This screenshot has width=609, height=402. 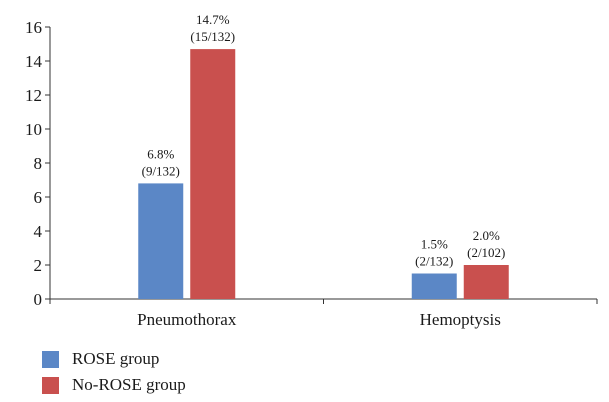 What do you see at coordinates (486, 252) in the screenshot?
I see `data-label: (2/102)` at bounding box center [486, 252].